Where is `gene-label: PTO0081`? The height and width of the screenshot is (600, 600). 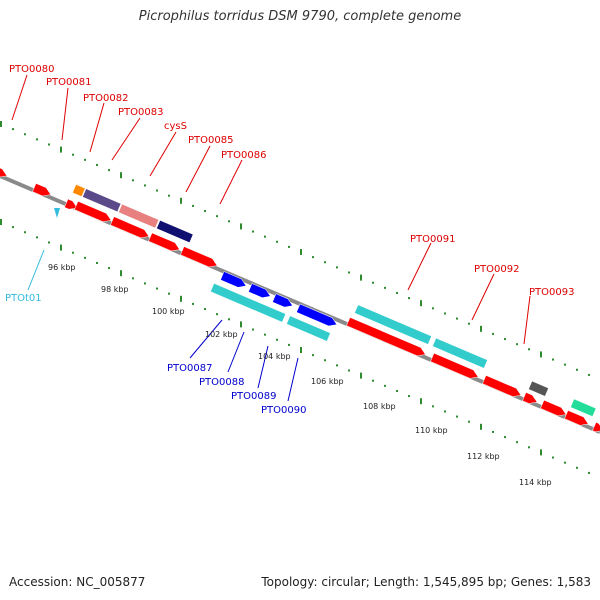
gene-label: PTO0081 is located at coordinates (68, 82).